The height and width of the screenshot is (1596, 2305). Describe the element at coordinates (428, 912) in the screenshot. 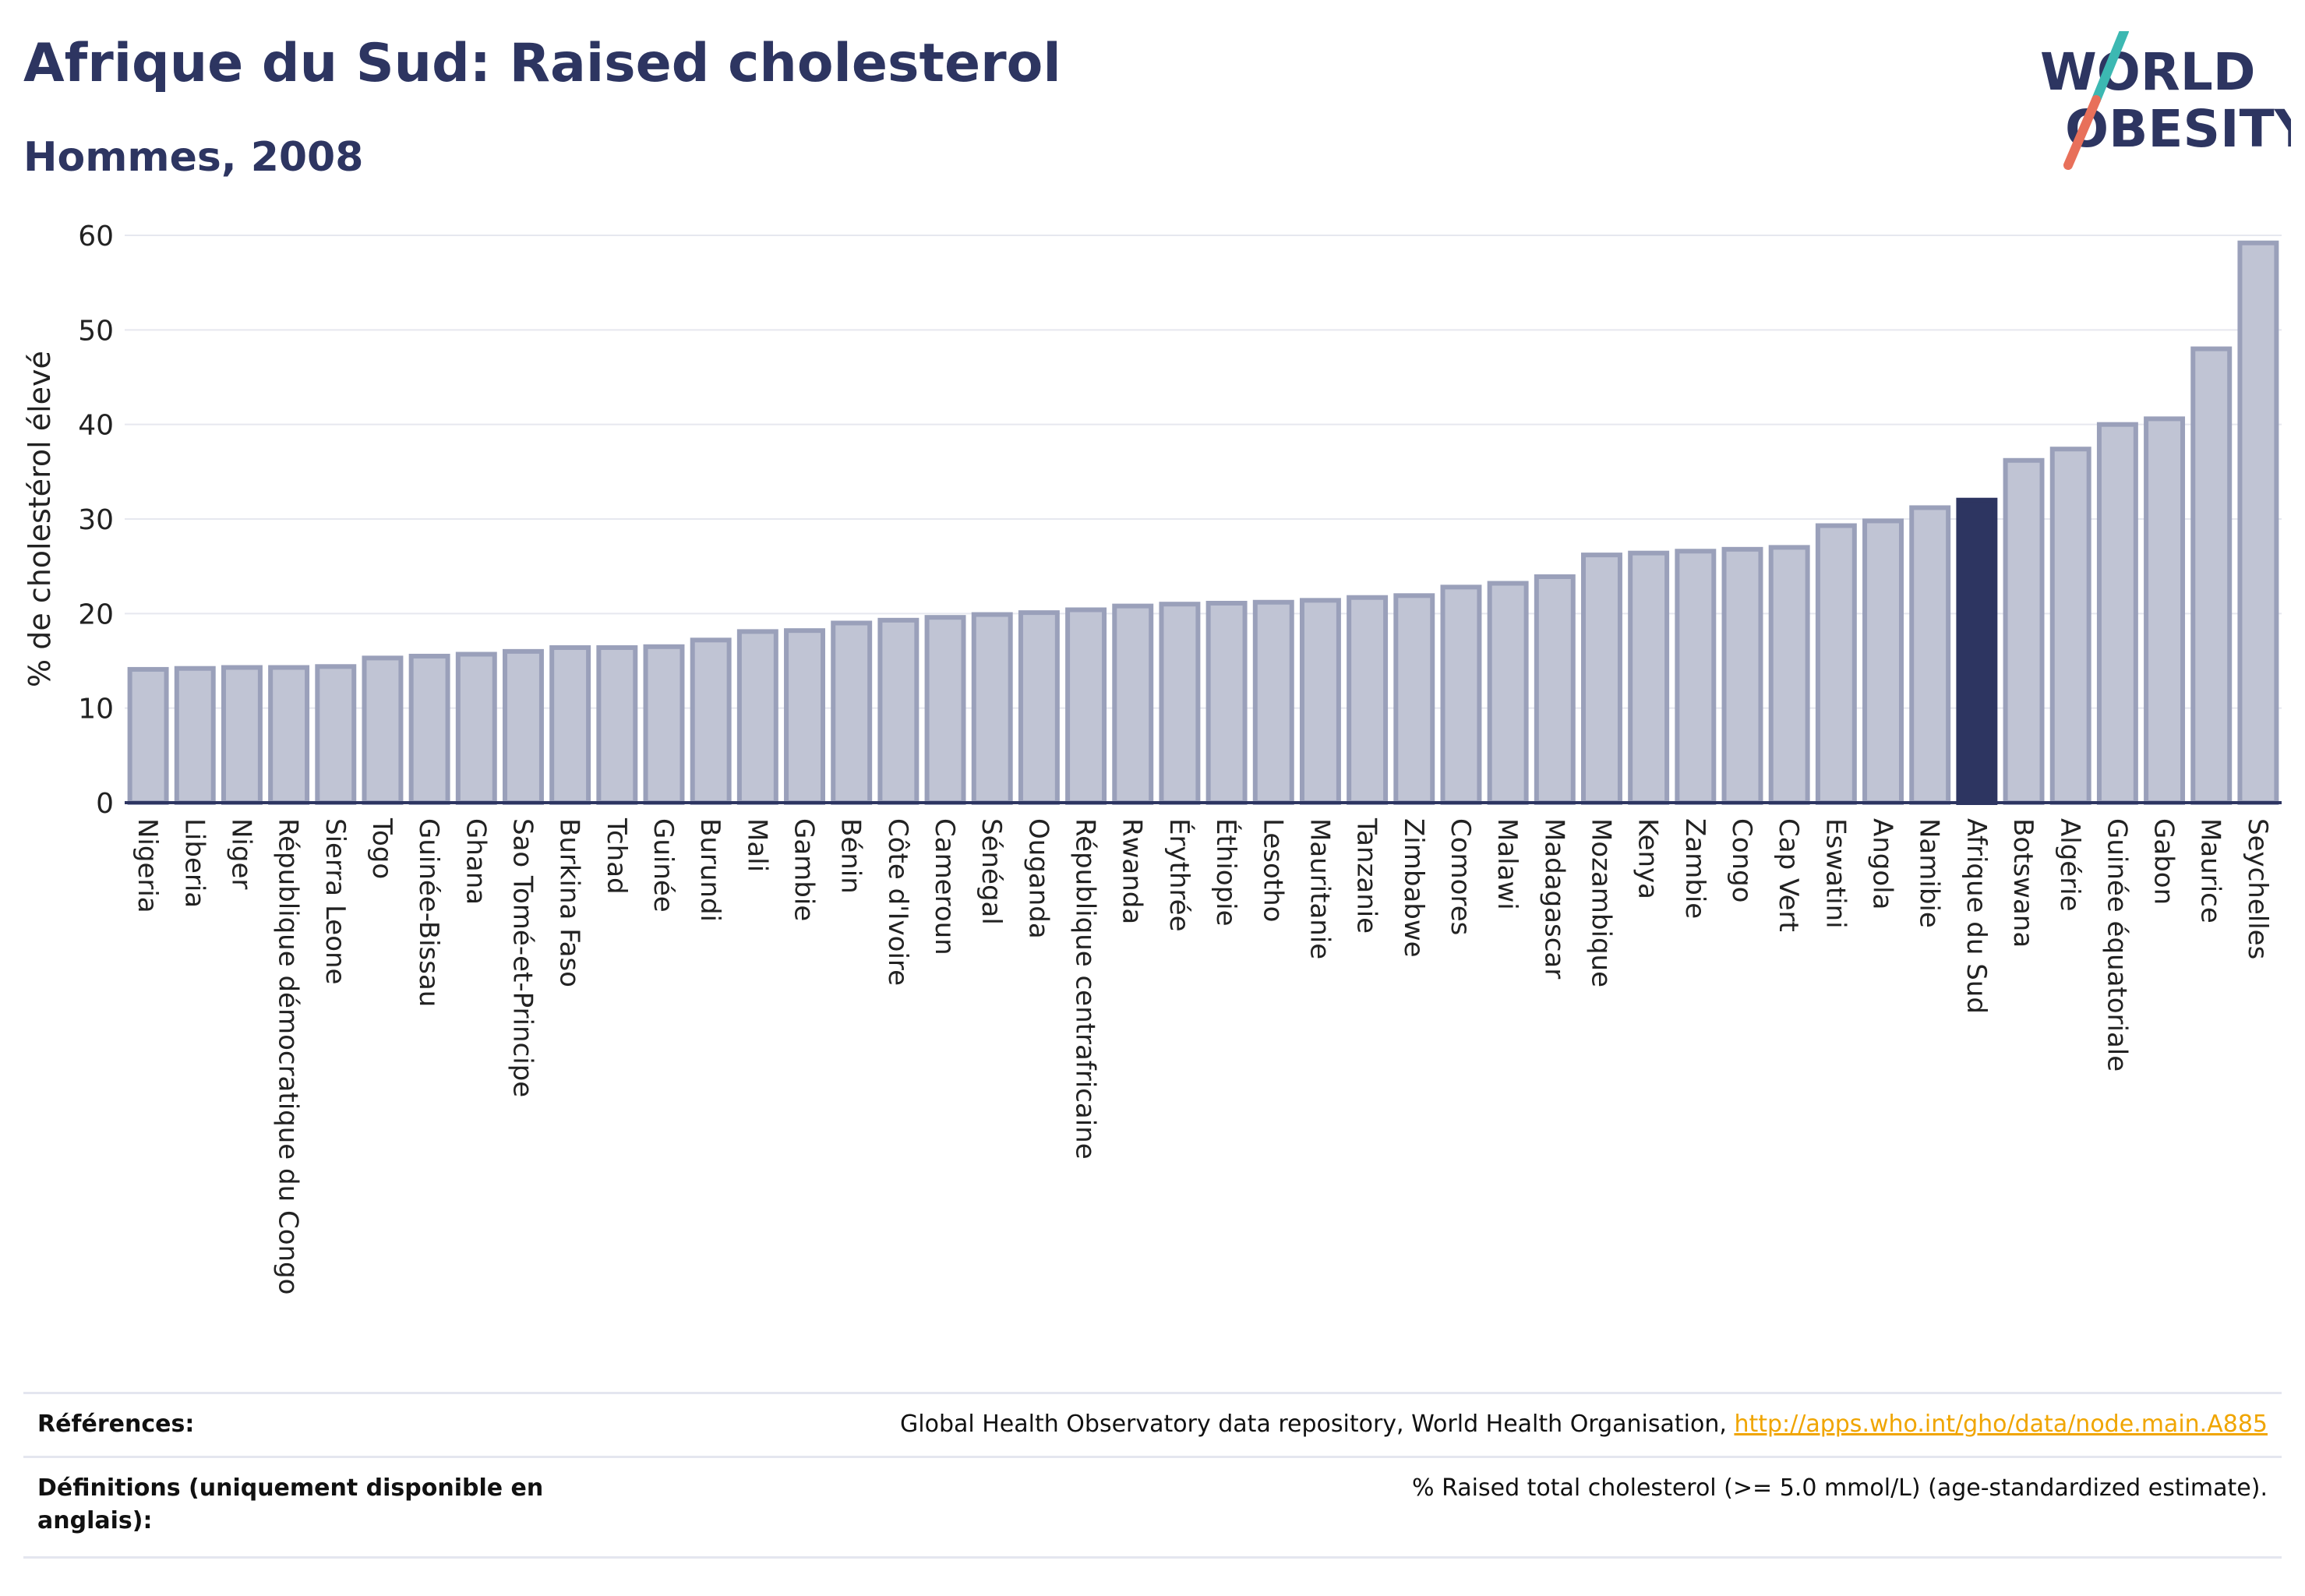

I see `x-category-label: Guinée-Bissau` at that location.